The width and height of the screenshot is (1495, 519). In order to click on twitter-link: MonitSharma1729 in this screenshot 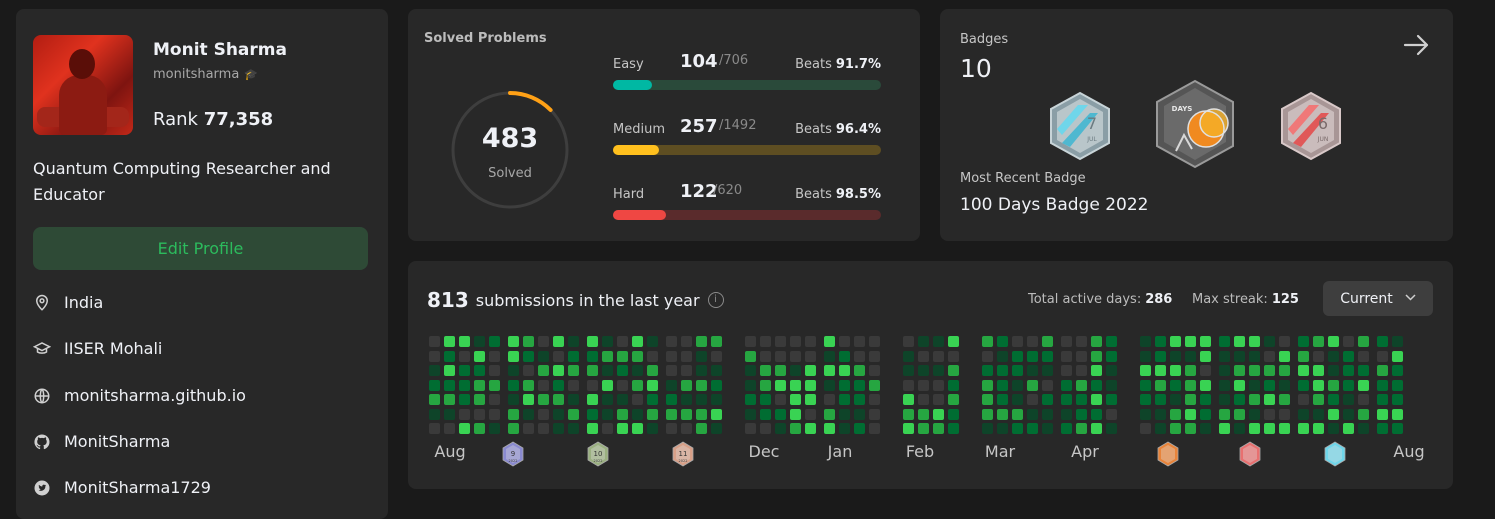, I will do `click(137, 487)`.